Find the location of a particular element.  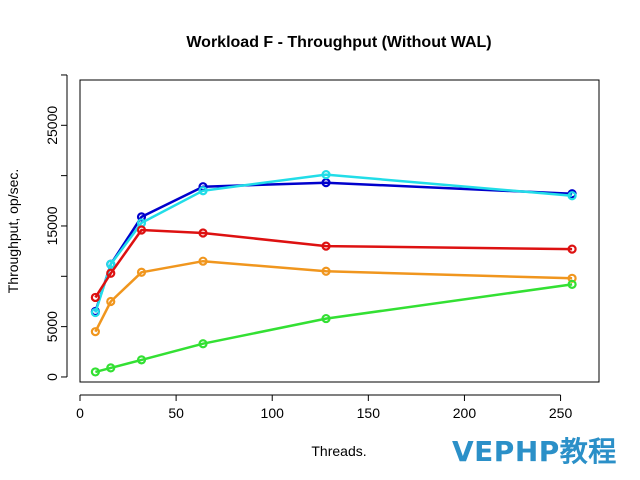

chart-title: Workload F - Throughput (Without WAL) is located at coordinates (338, 42).